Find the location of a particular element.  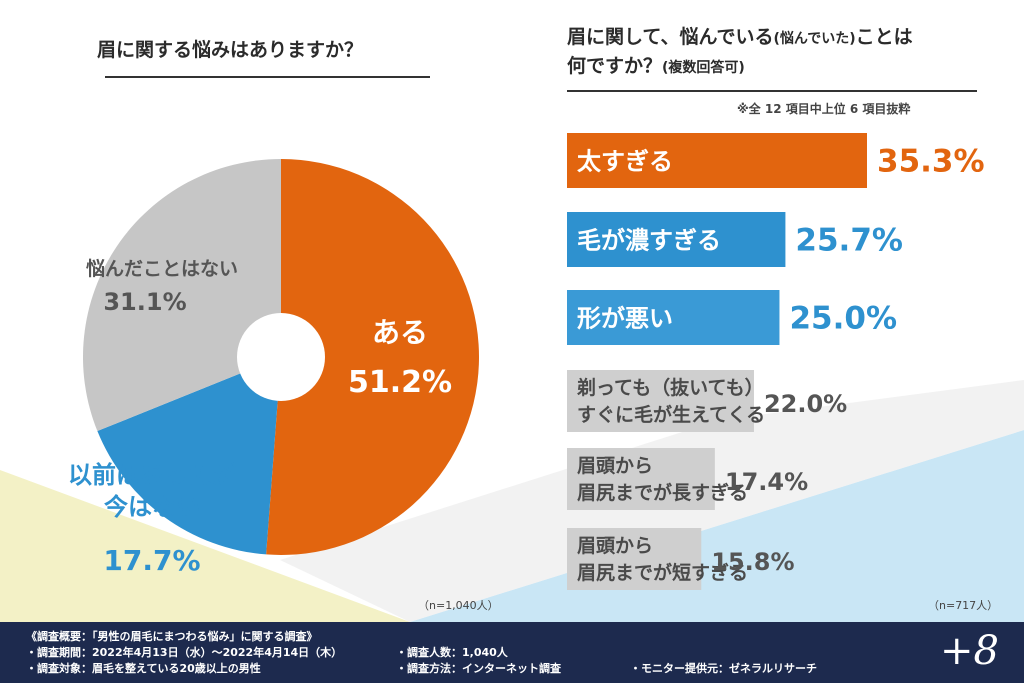

right-title-underline is located at coordinates (772, 91).